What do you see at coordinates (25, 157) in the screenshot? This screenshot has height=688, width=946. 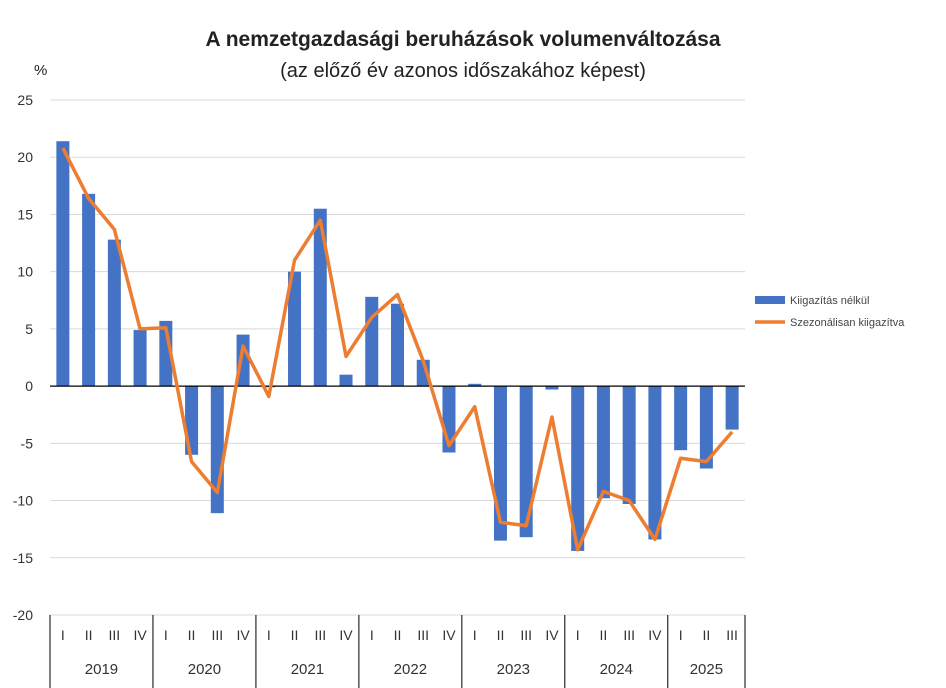 I see `y-tick-label: 20` at bounding box center [25, 157].